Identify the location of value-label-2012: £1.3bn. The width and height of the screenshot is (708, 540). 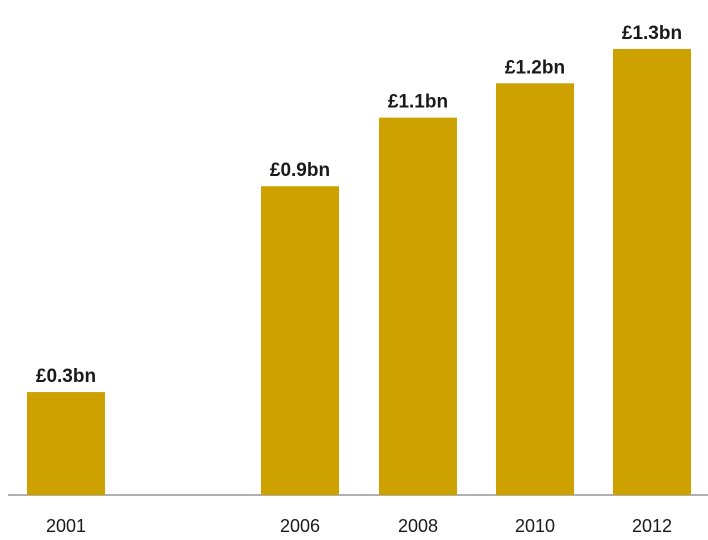
(652, 33).